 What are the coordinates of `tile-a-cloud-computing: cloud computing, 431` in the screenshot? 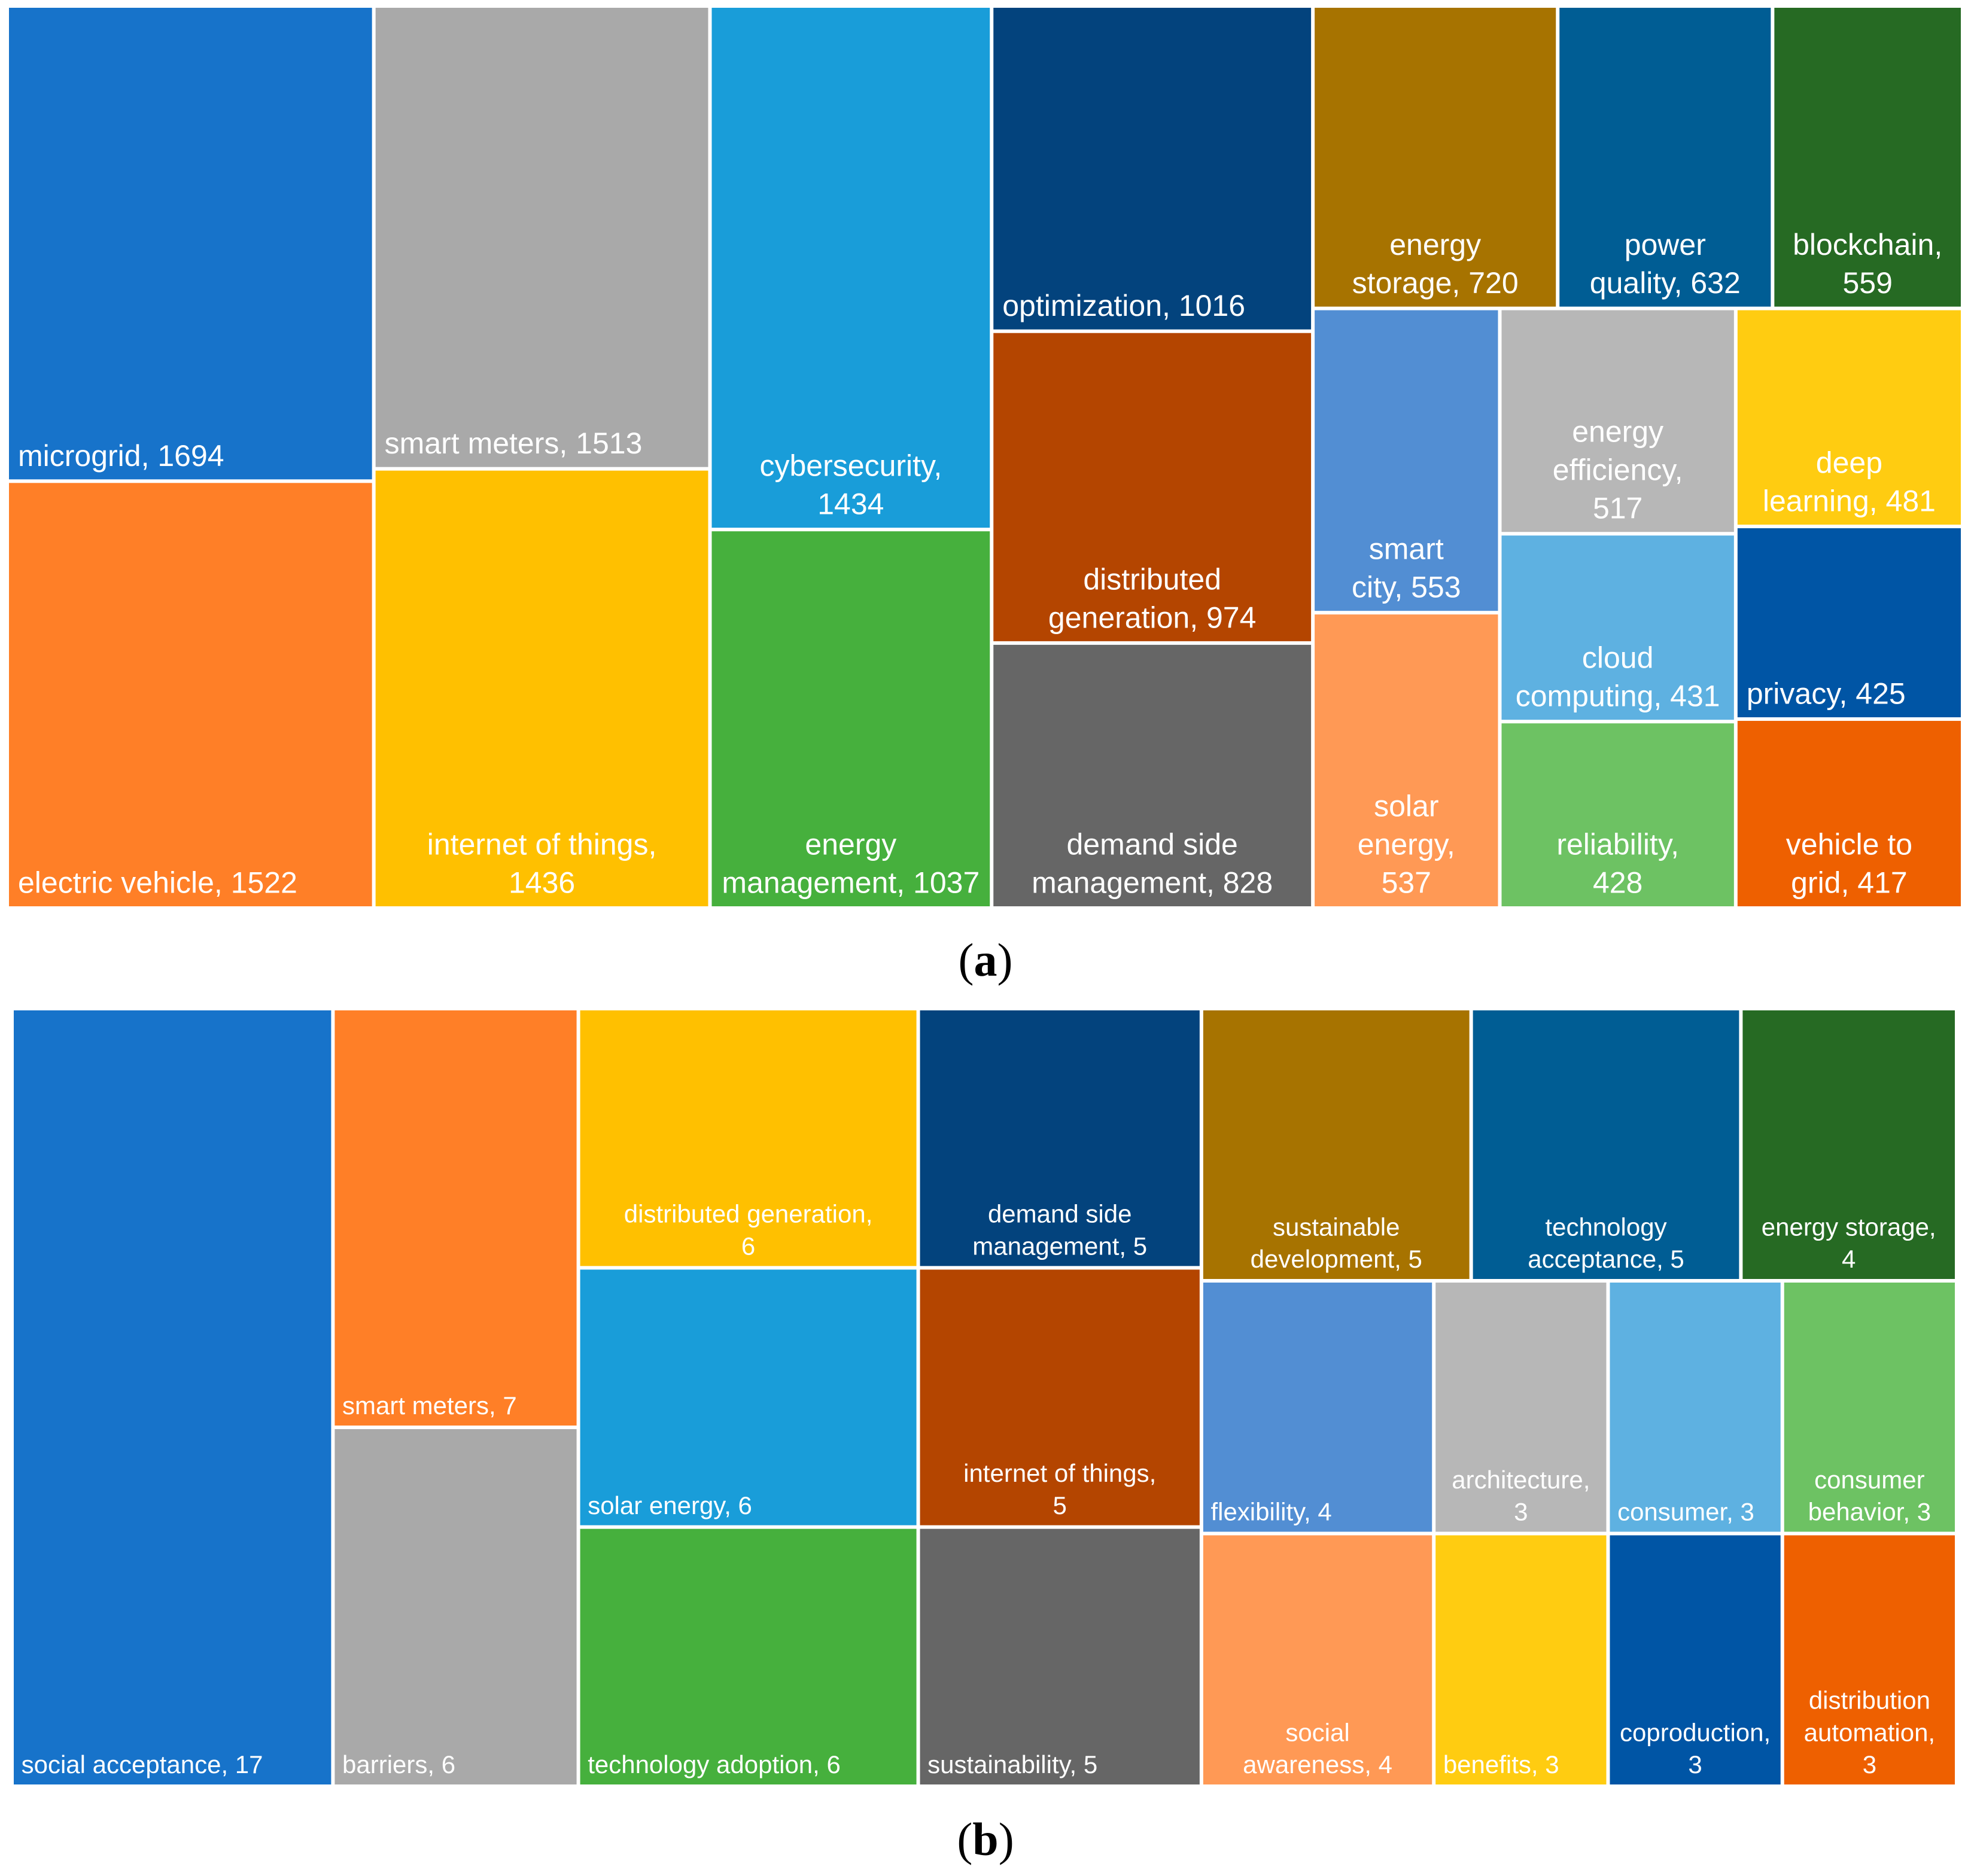 It's located at (1617, 627).